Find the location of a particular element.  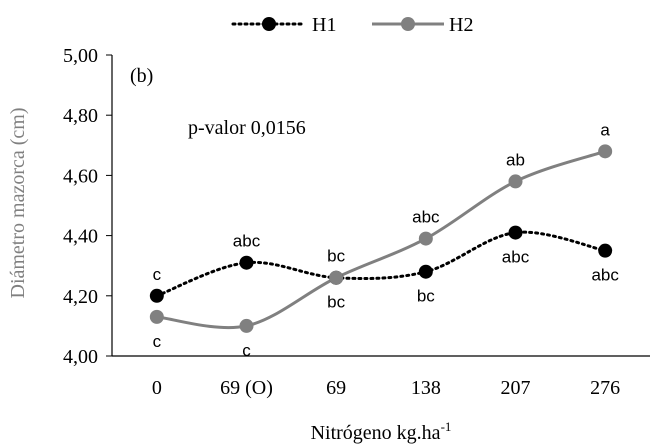

panel-label: (b) is located at coordinates (141, 76).